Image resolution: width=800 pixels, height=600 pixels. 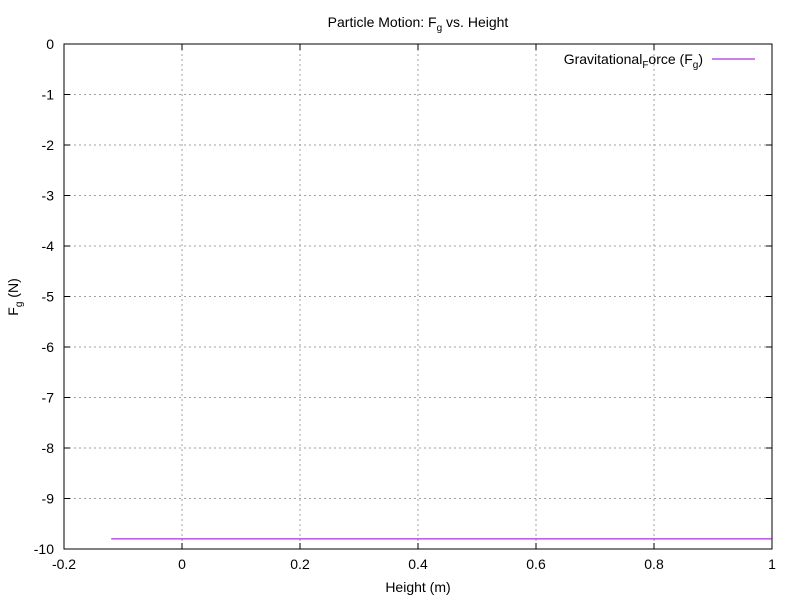 What do you see at coordinates (64, 564) in the screenshot?
I see `x-tick-label: -0.2` at bounding box center [64, 564].